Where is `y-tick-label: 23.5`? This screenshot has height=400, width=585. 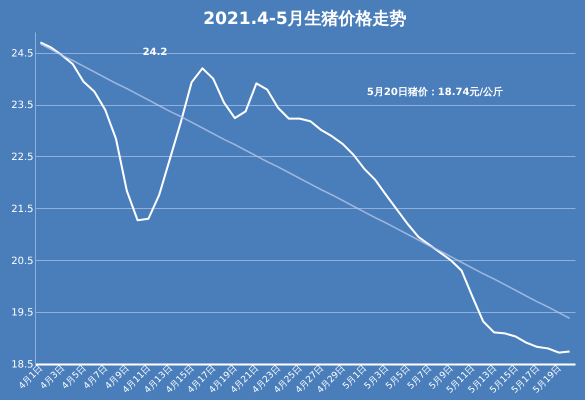
y-tick-label: 23.5 is located at coordinates (22, 106).